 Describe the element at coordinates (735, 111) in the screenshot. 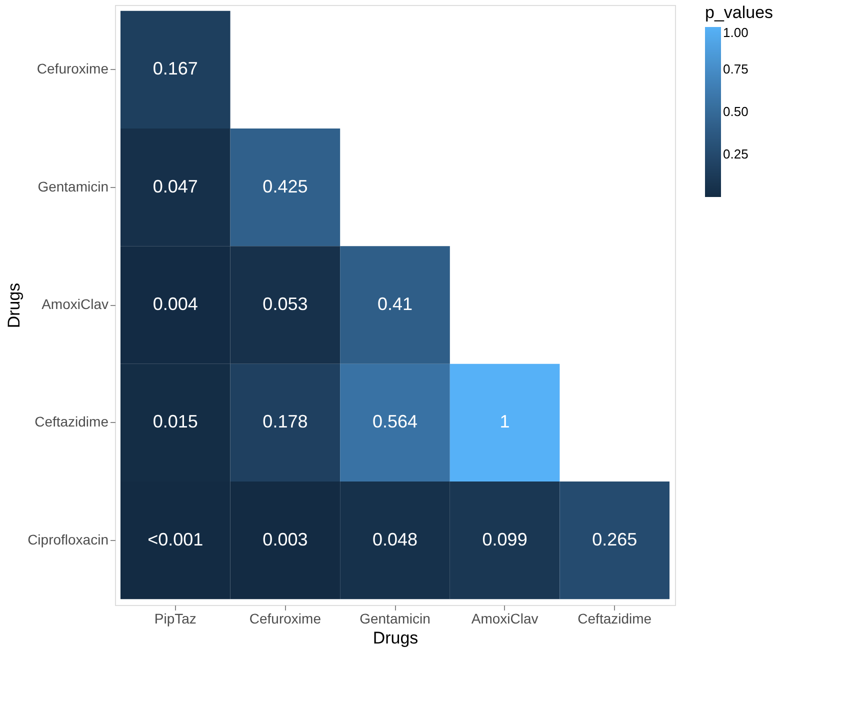

I see `color-bar-label: 0.50` at that location.